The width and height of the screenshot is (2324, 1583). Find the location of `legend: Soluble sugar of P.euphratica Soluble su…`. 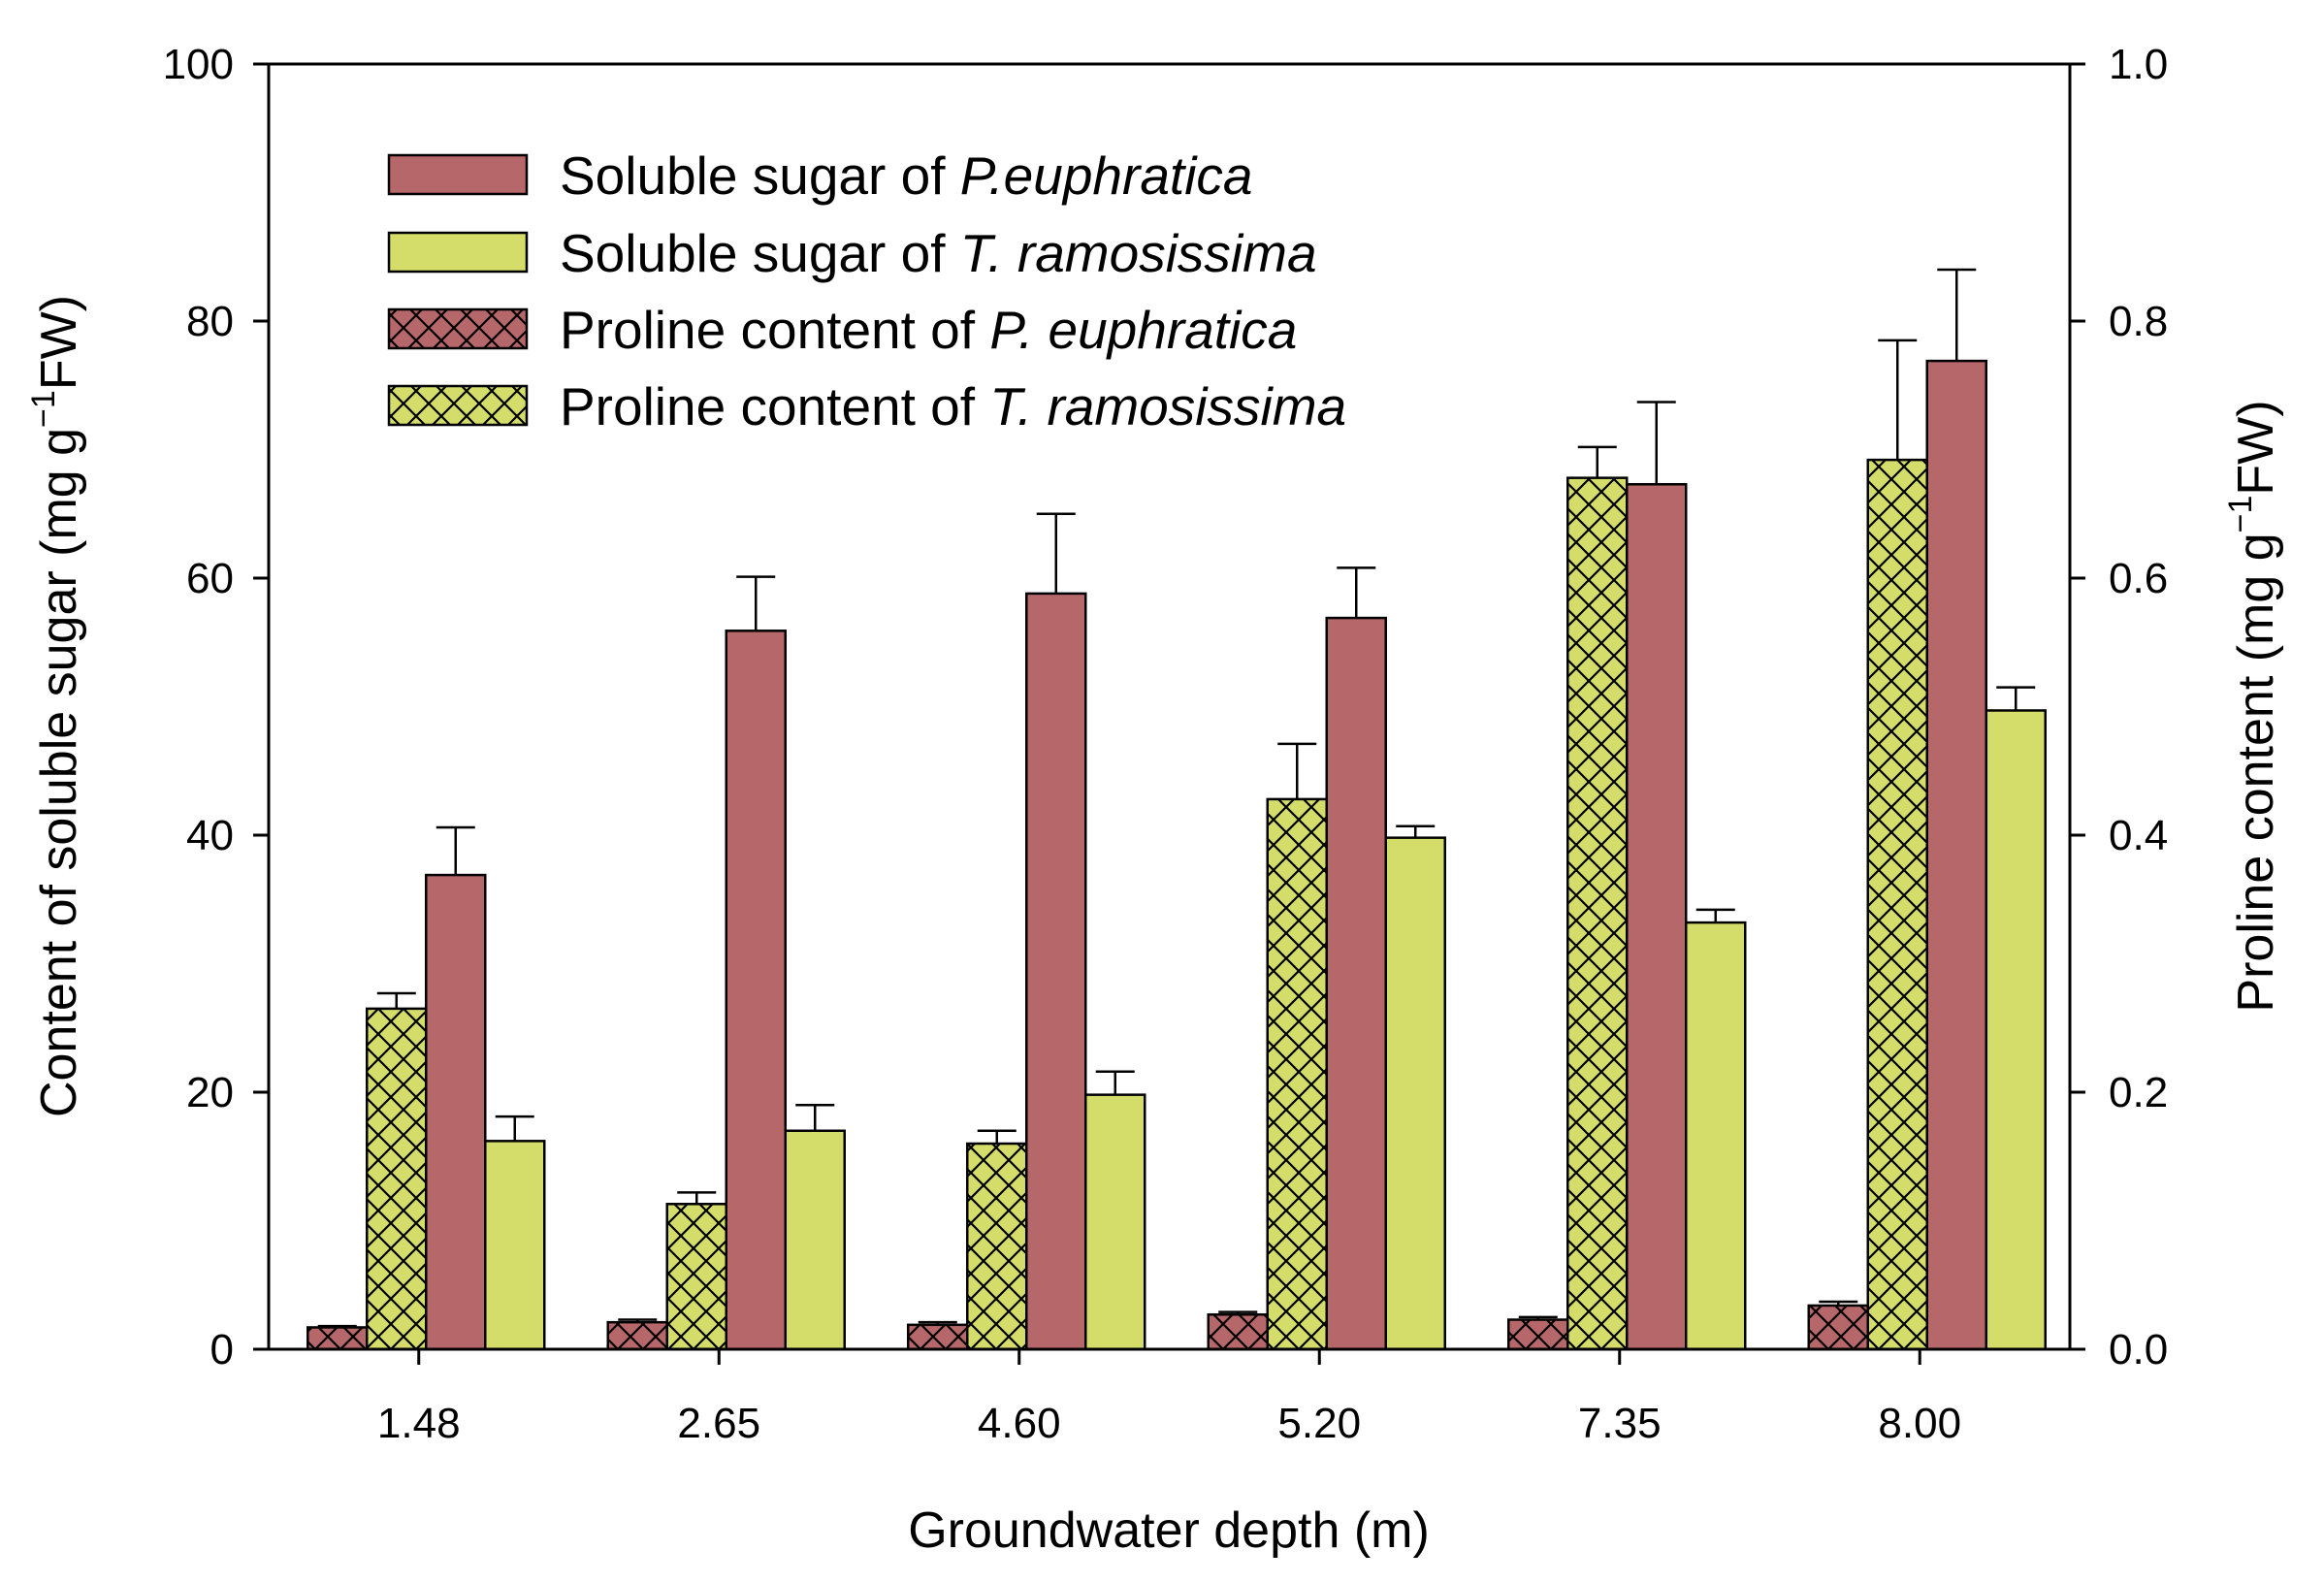

legend: Soluble sugar of P.euphratica Soluble su… is located at coordinates (866, 290).